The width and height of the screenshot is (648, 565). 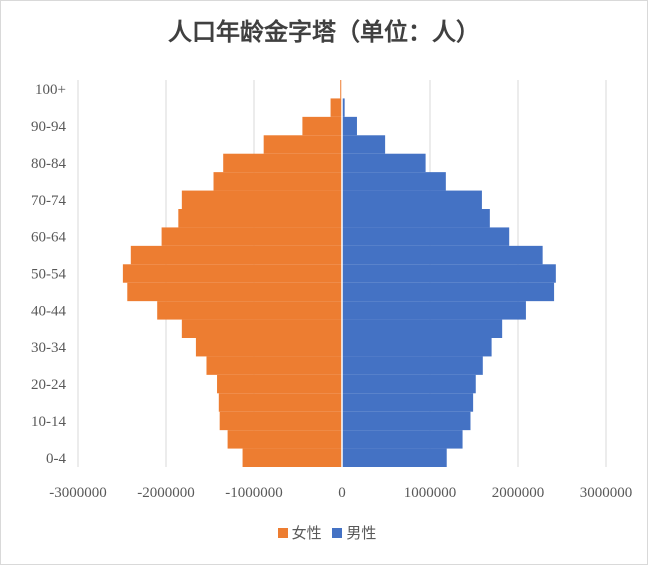 What do you see at coordinates (337, 533) in the screenshot?
I see `legend-swatch-male` at bounding box center [337, 533].